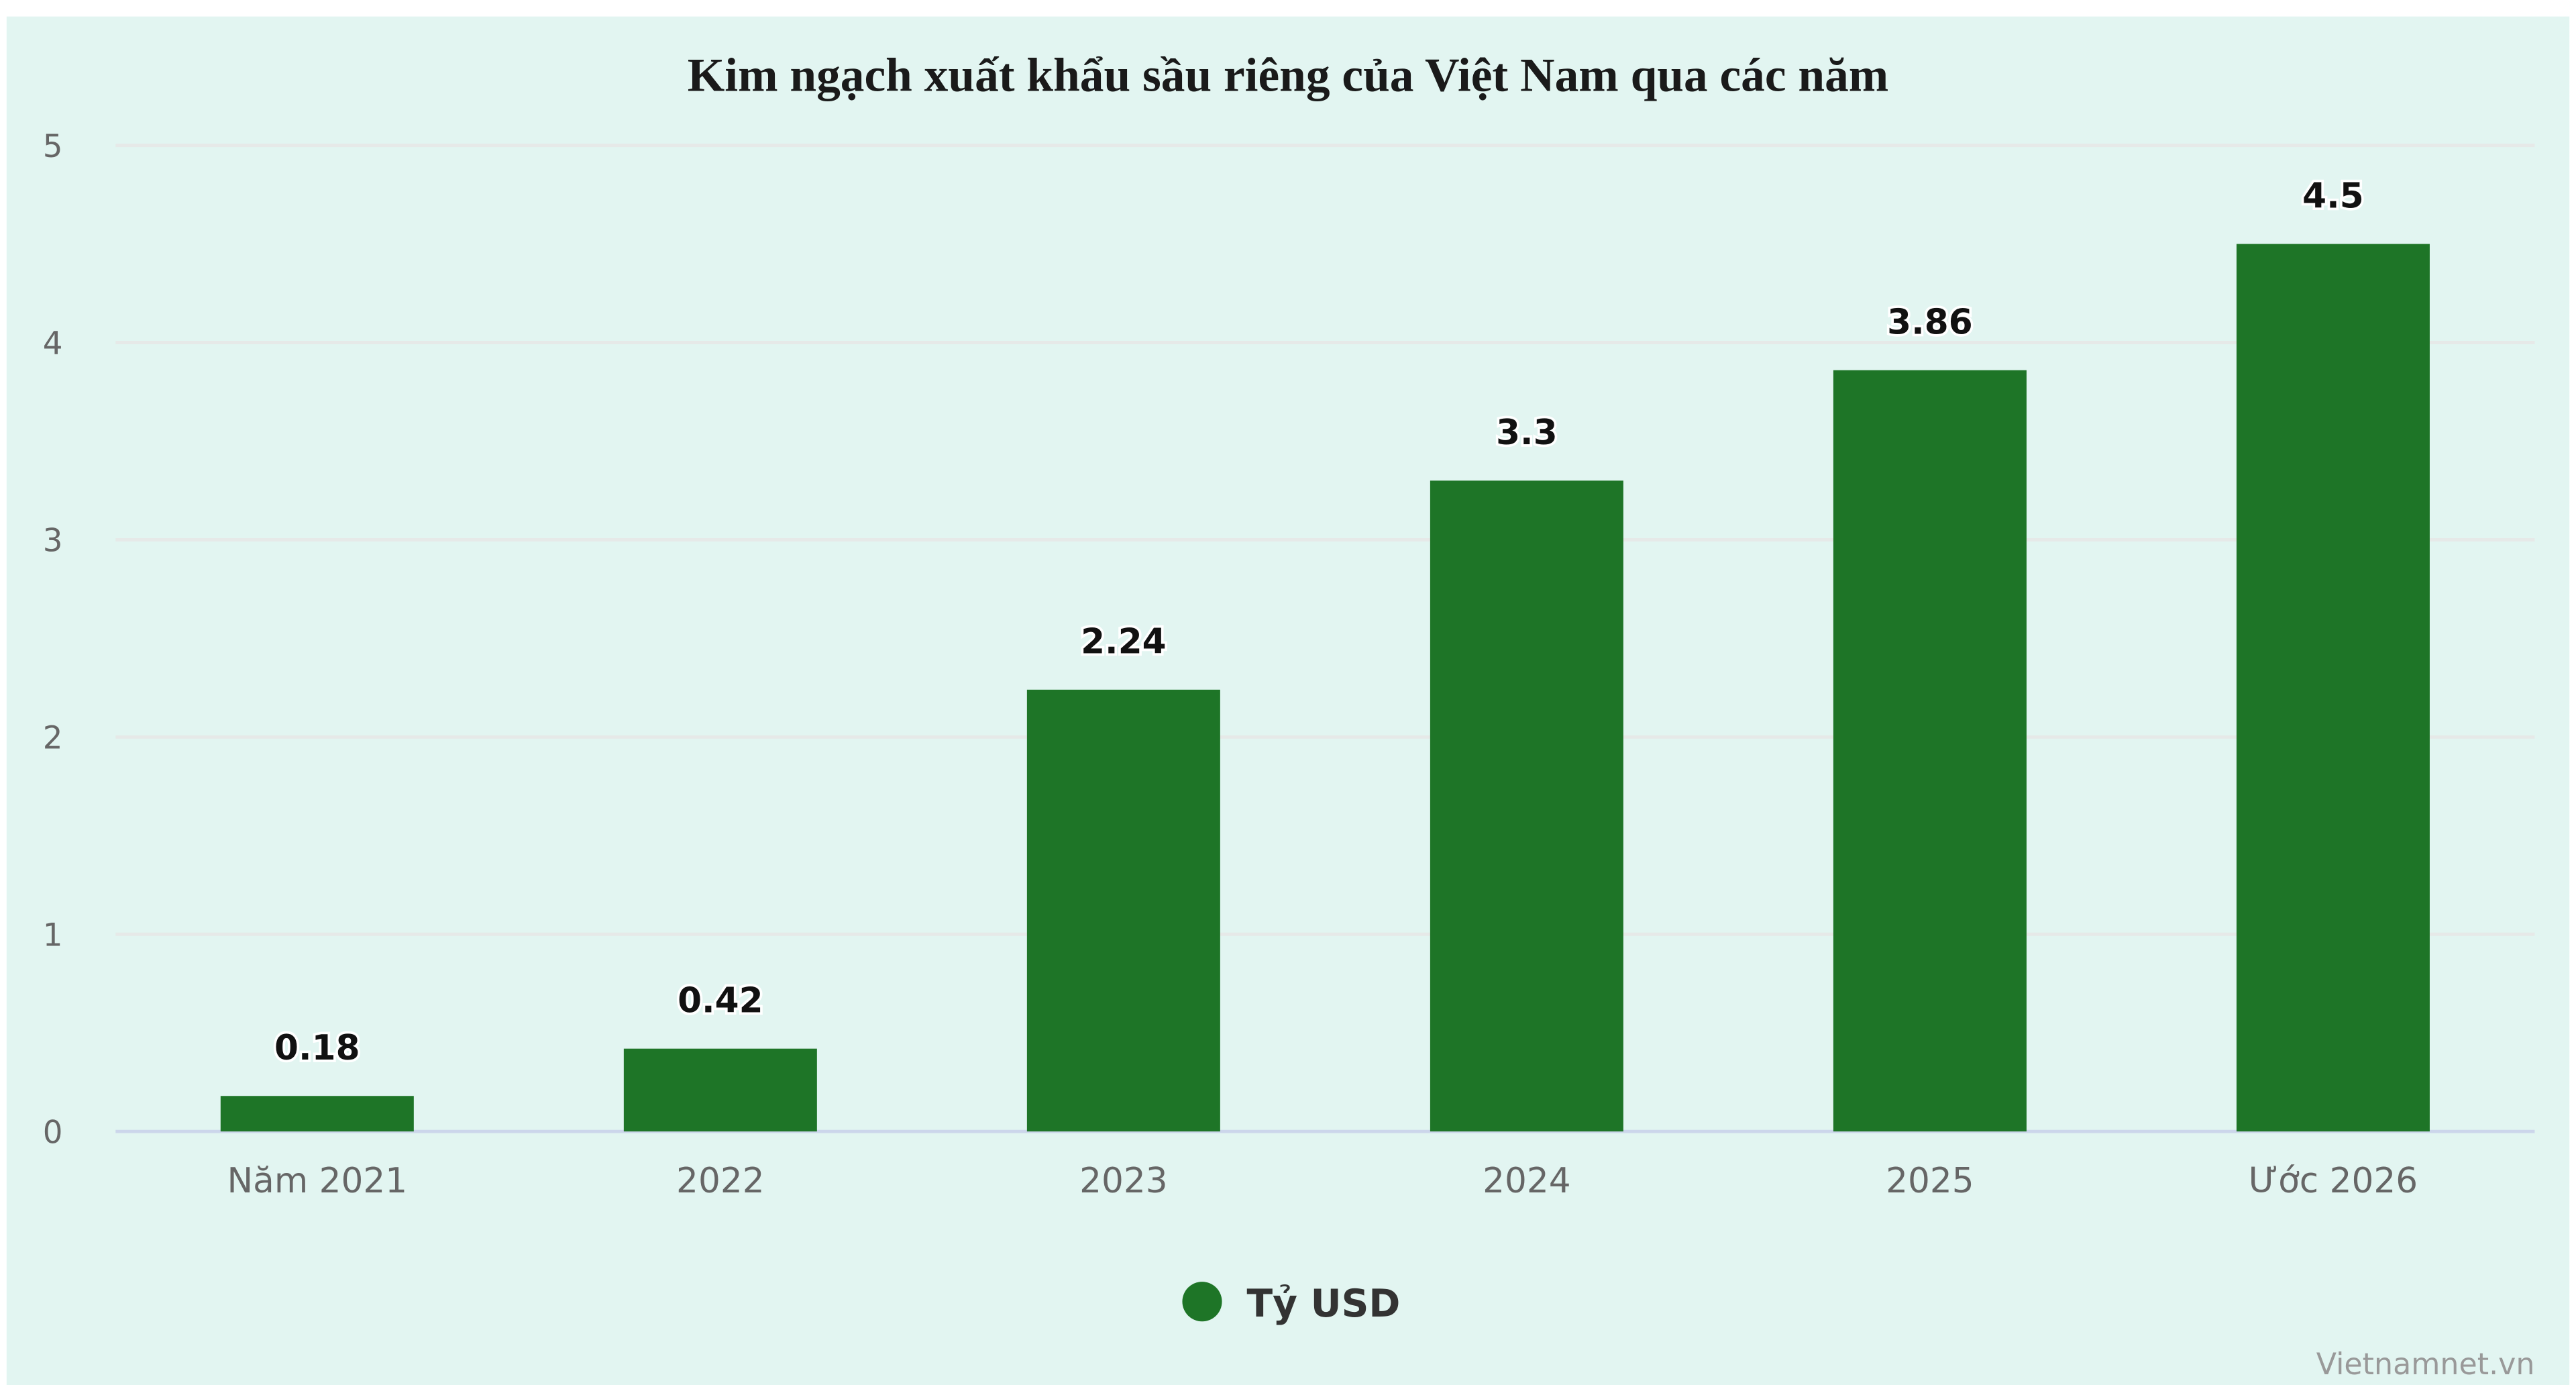 This screenshot has height=1385, width=2576. What do you see at coordinates (1202, 1302) in the screenshot?
I see `legend-marker` at bounding box center [1202, 1302].